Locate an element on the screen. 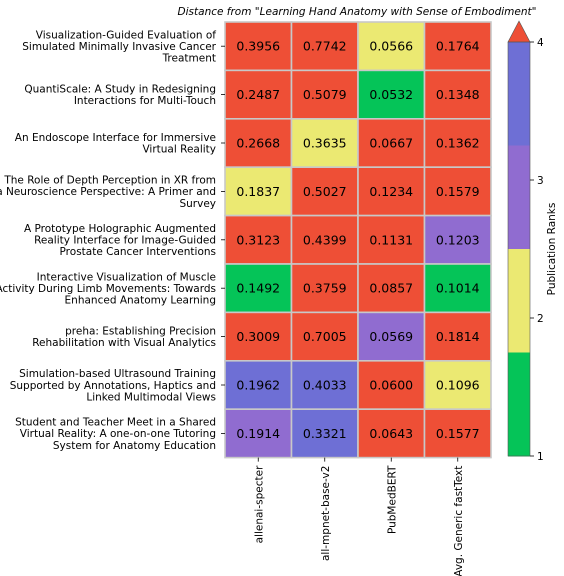 The image size is (564, 576). row-label-line: An Endoscope Interface for Immersive is located at coordinates (115, 138).